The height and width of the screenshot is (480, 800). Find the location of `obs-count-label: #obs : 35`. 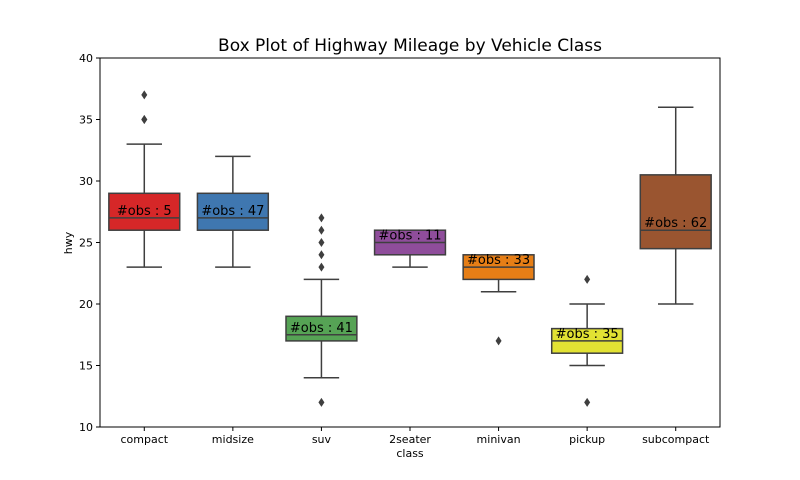

obs-count-label: #obs : 35 is located at coordinates (587, 334).